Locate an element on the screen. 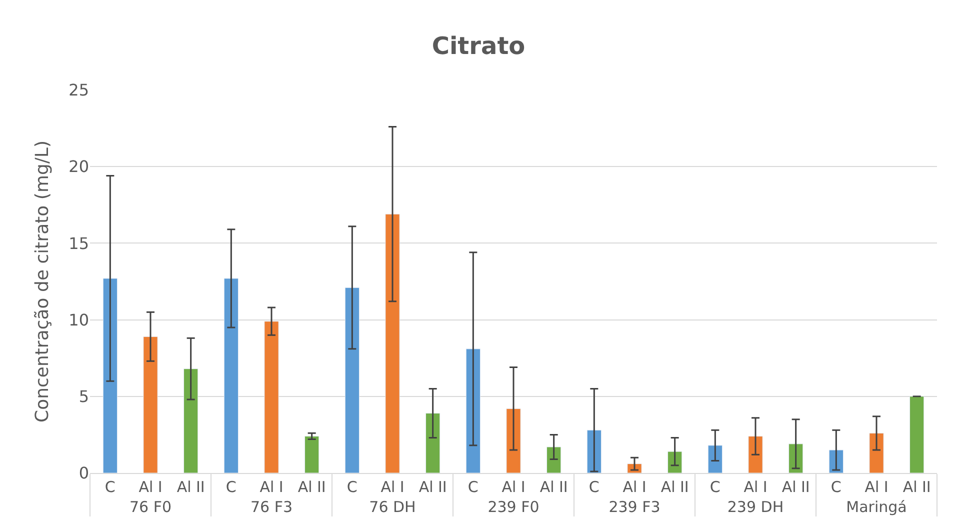 The image size is (957, 528). series-label: Al II is located at coordinates (190, 487).